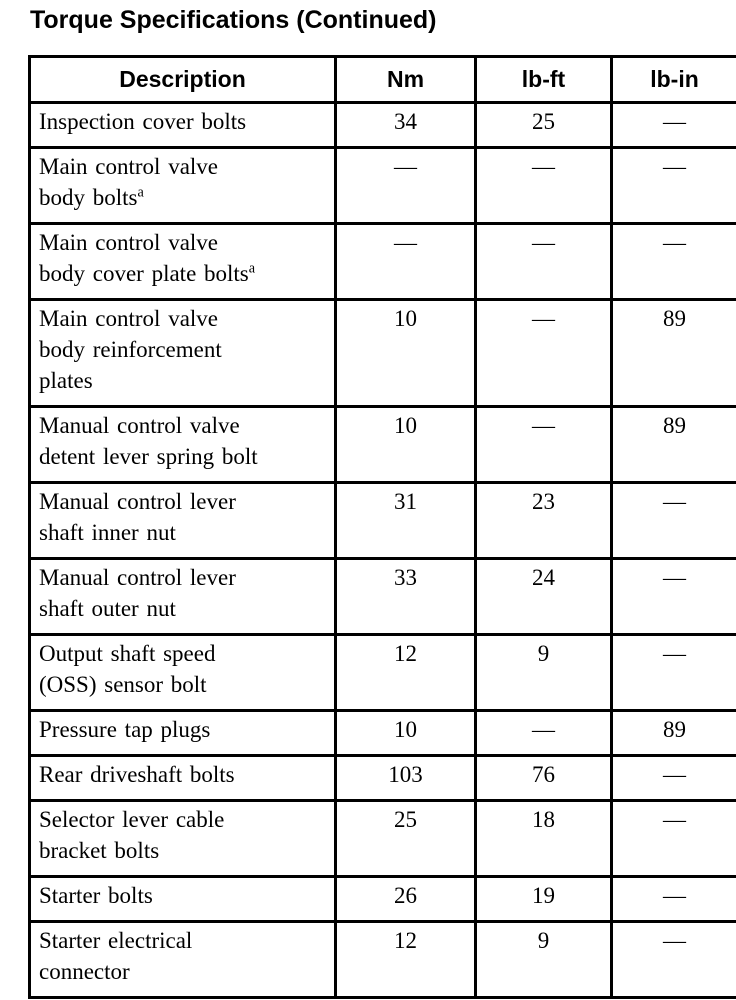  I want to click on lb-ft-cell: 23, so click(543, 520).